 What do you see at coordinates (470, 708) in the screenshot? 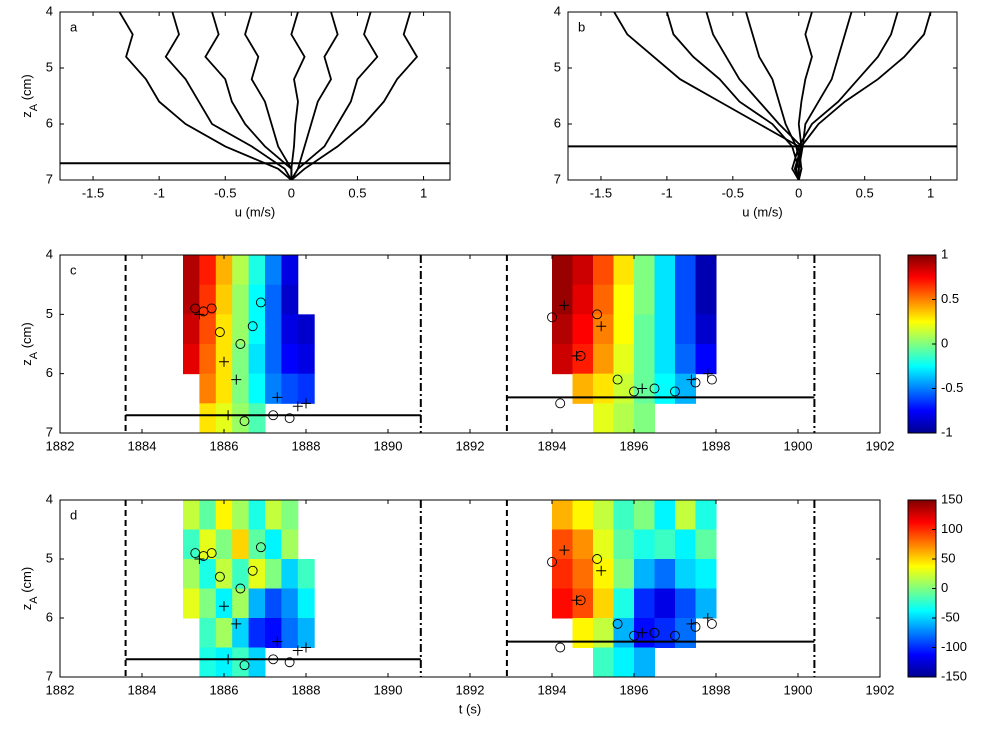
I see `x-axis-label: t (s)` at bounding box center [470, 708].